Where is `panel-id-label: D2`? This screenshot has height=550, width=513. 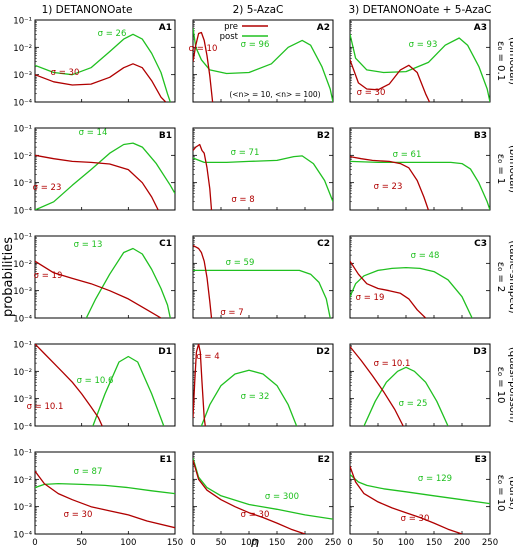 panel-id-label: D2 is located at coordinates (323, 352).